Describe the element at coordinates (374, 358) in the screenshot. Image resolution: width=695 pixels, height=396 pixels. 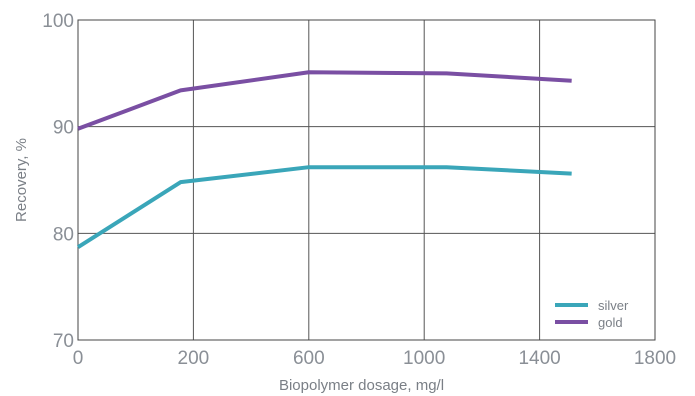
I see `x-tick-labels: 0 200 600 1000 1400 1800` at that location.